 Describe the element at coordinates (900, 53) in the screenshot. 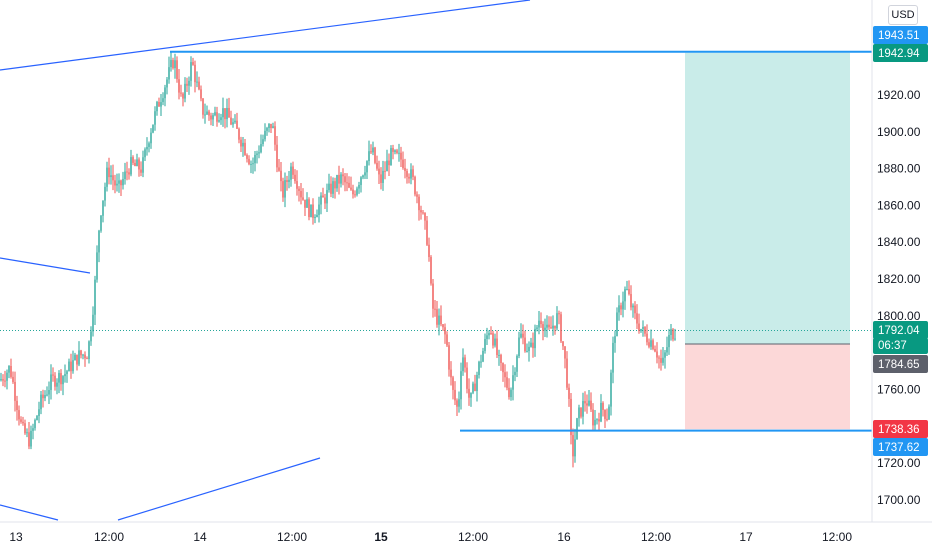

I see `target-badge: 1942.94` at that location.